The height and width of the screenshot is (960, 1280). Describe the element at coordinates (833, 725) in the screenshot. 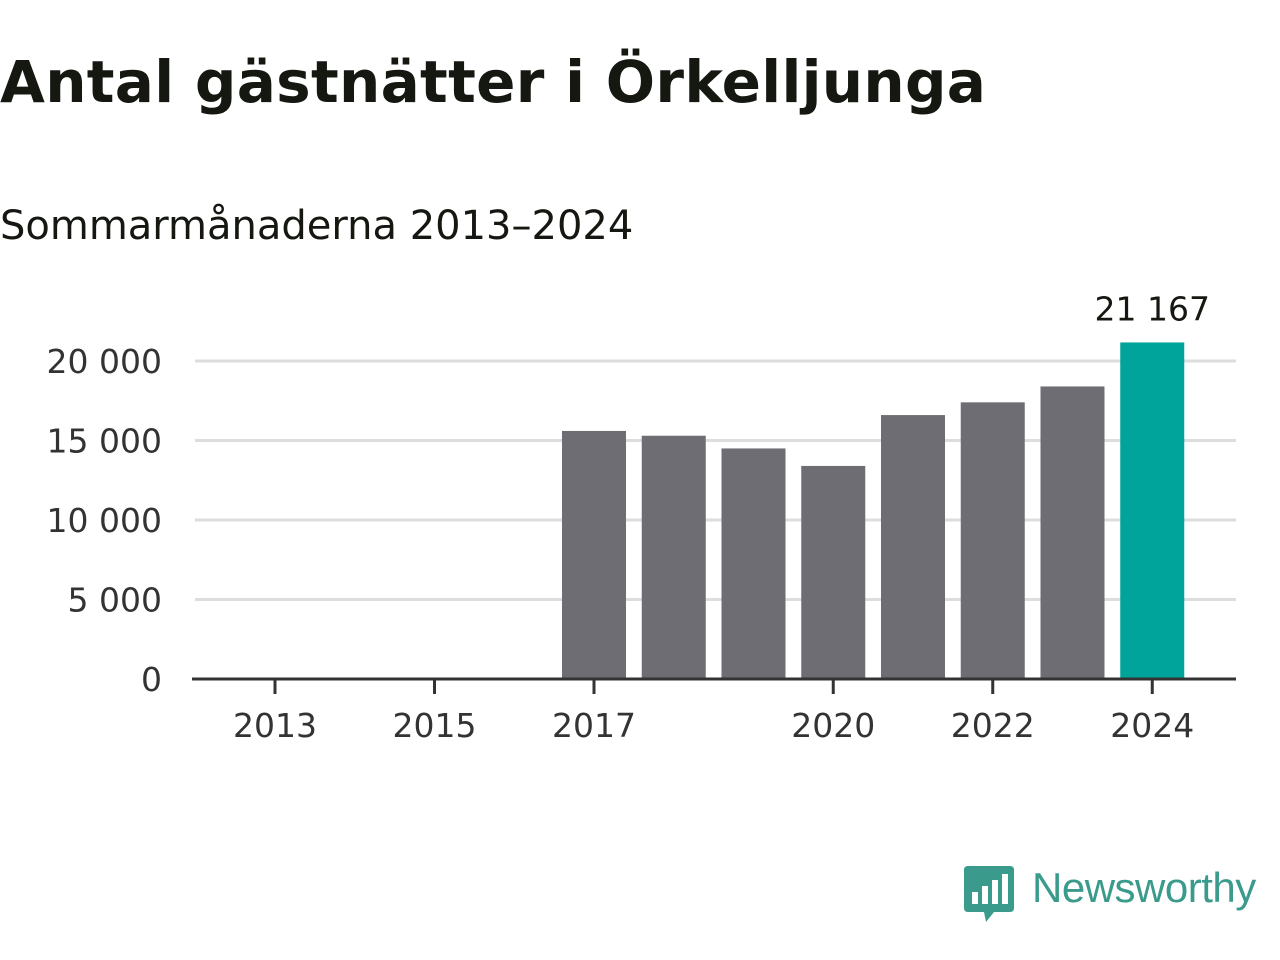

I see `x-tick-label: 2020` at that location.